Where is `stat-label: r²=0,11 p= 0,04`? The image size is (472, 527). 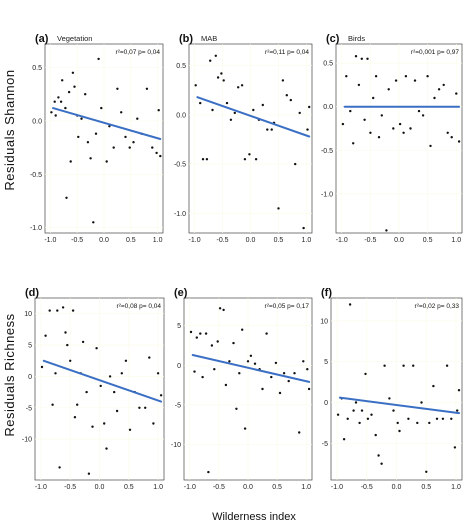 stat-label: r²=0,11 p= 0,04 is located at coordinates (287, 52).